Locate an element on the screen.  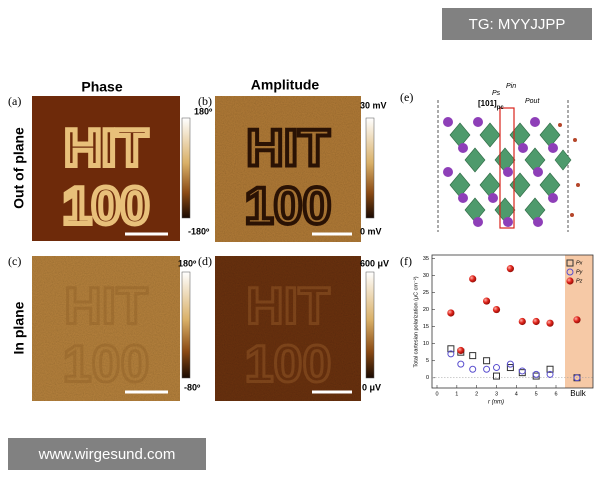
legend-label: Py is located at coordinates (580, 272).